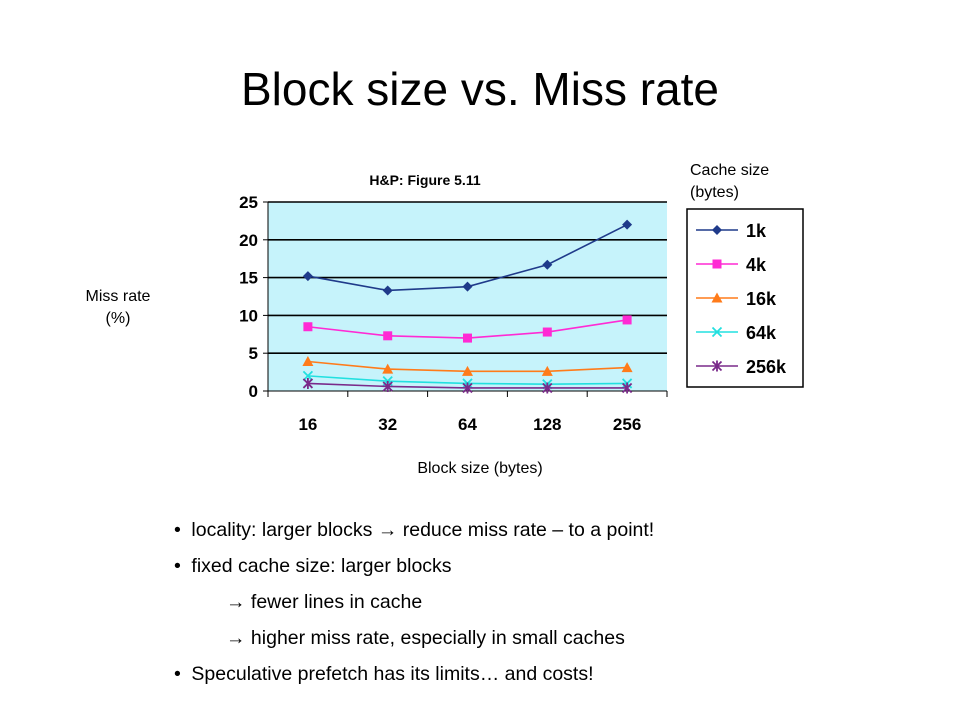  What do you see at coordinates (627, 424) in the screenshot?
I see `x-tick-label: 256` at bounding box center [627, 424].